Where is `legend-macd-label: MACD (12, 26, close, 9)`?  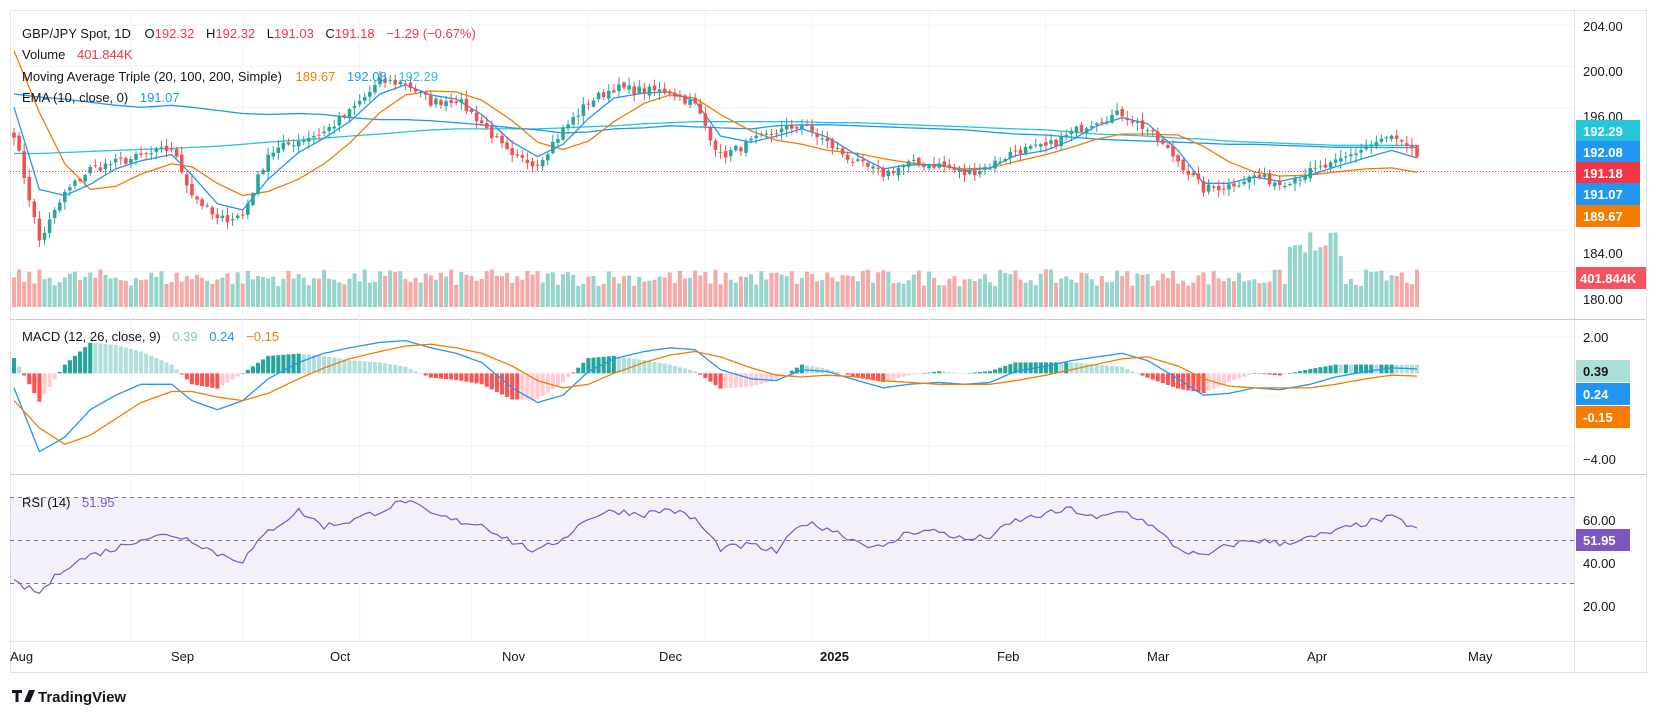
legend-macd-label: MACD (12, 26, close, 9) is located at coordinates (91, 336).